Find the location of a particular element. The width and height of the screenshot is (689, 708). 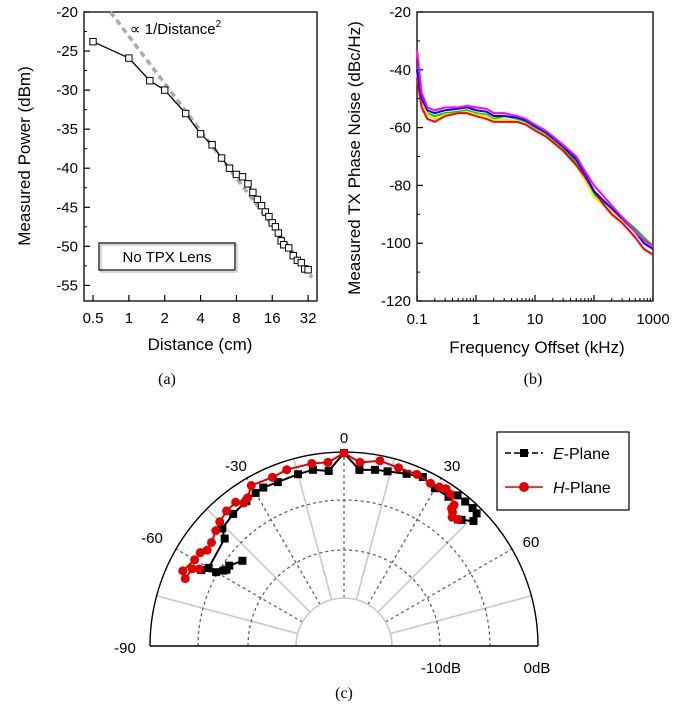

box-label: No TPX Lens is located at coordinates (167, 257).